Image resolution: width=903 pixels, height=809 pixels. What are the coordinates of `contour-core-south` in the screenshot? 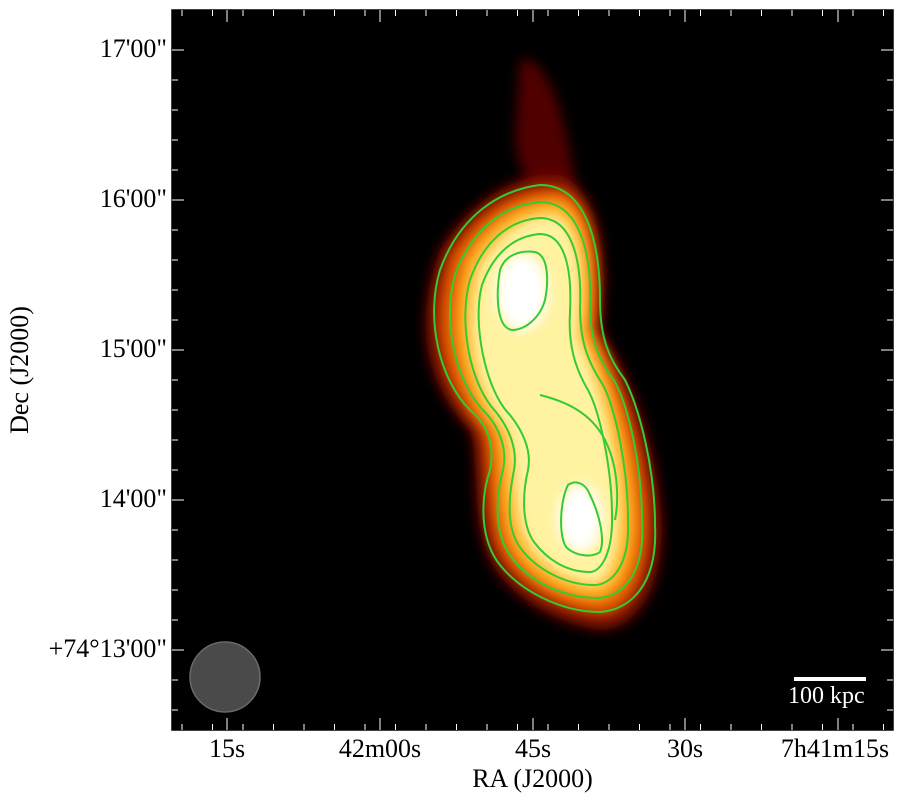 It's located at (581, 519).